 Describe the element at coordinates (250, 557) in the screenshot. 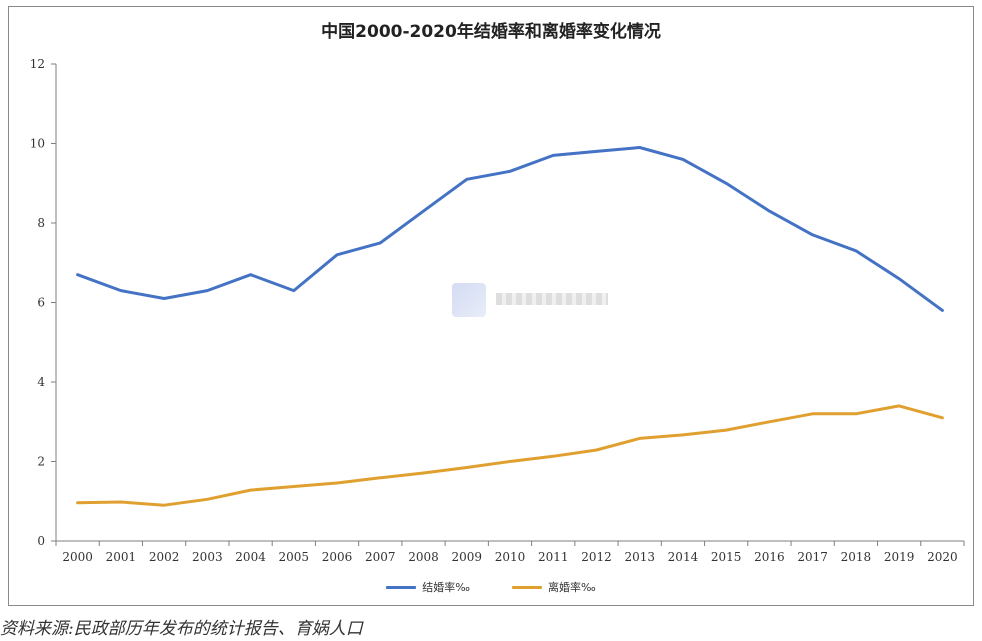

I see `x-tick-label: 2004` at that location.